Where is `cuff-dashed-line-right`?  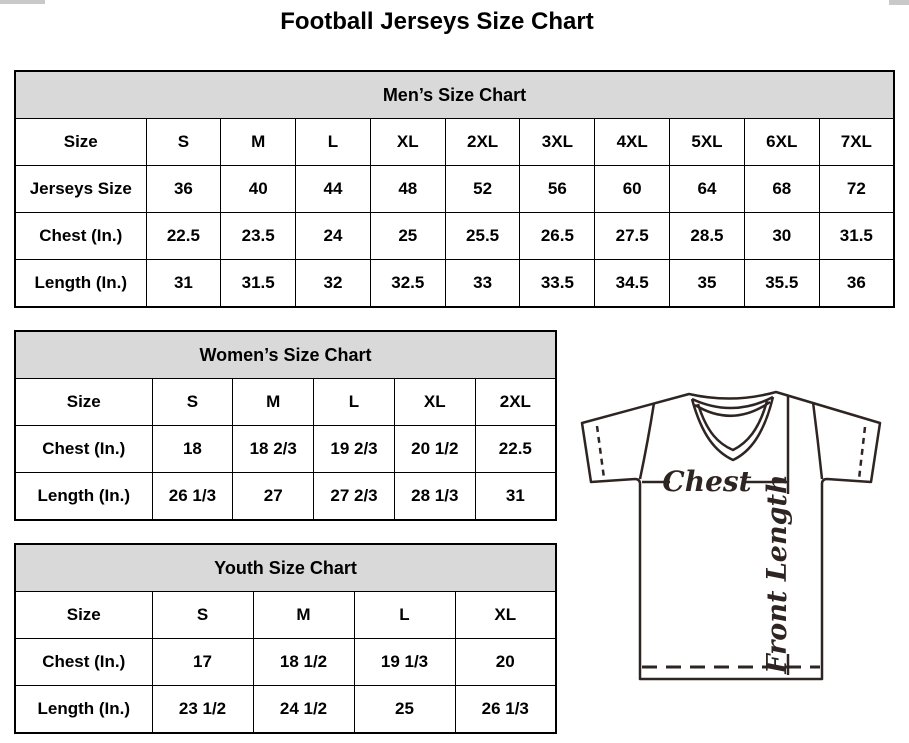 cuff-dashed-line-right is located at coordinates (862, 453).